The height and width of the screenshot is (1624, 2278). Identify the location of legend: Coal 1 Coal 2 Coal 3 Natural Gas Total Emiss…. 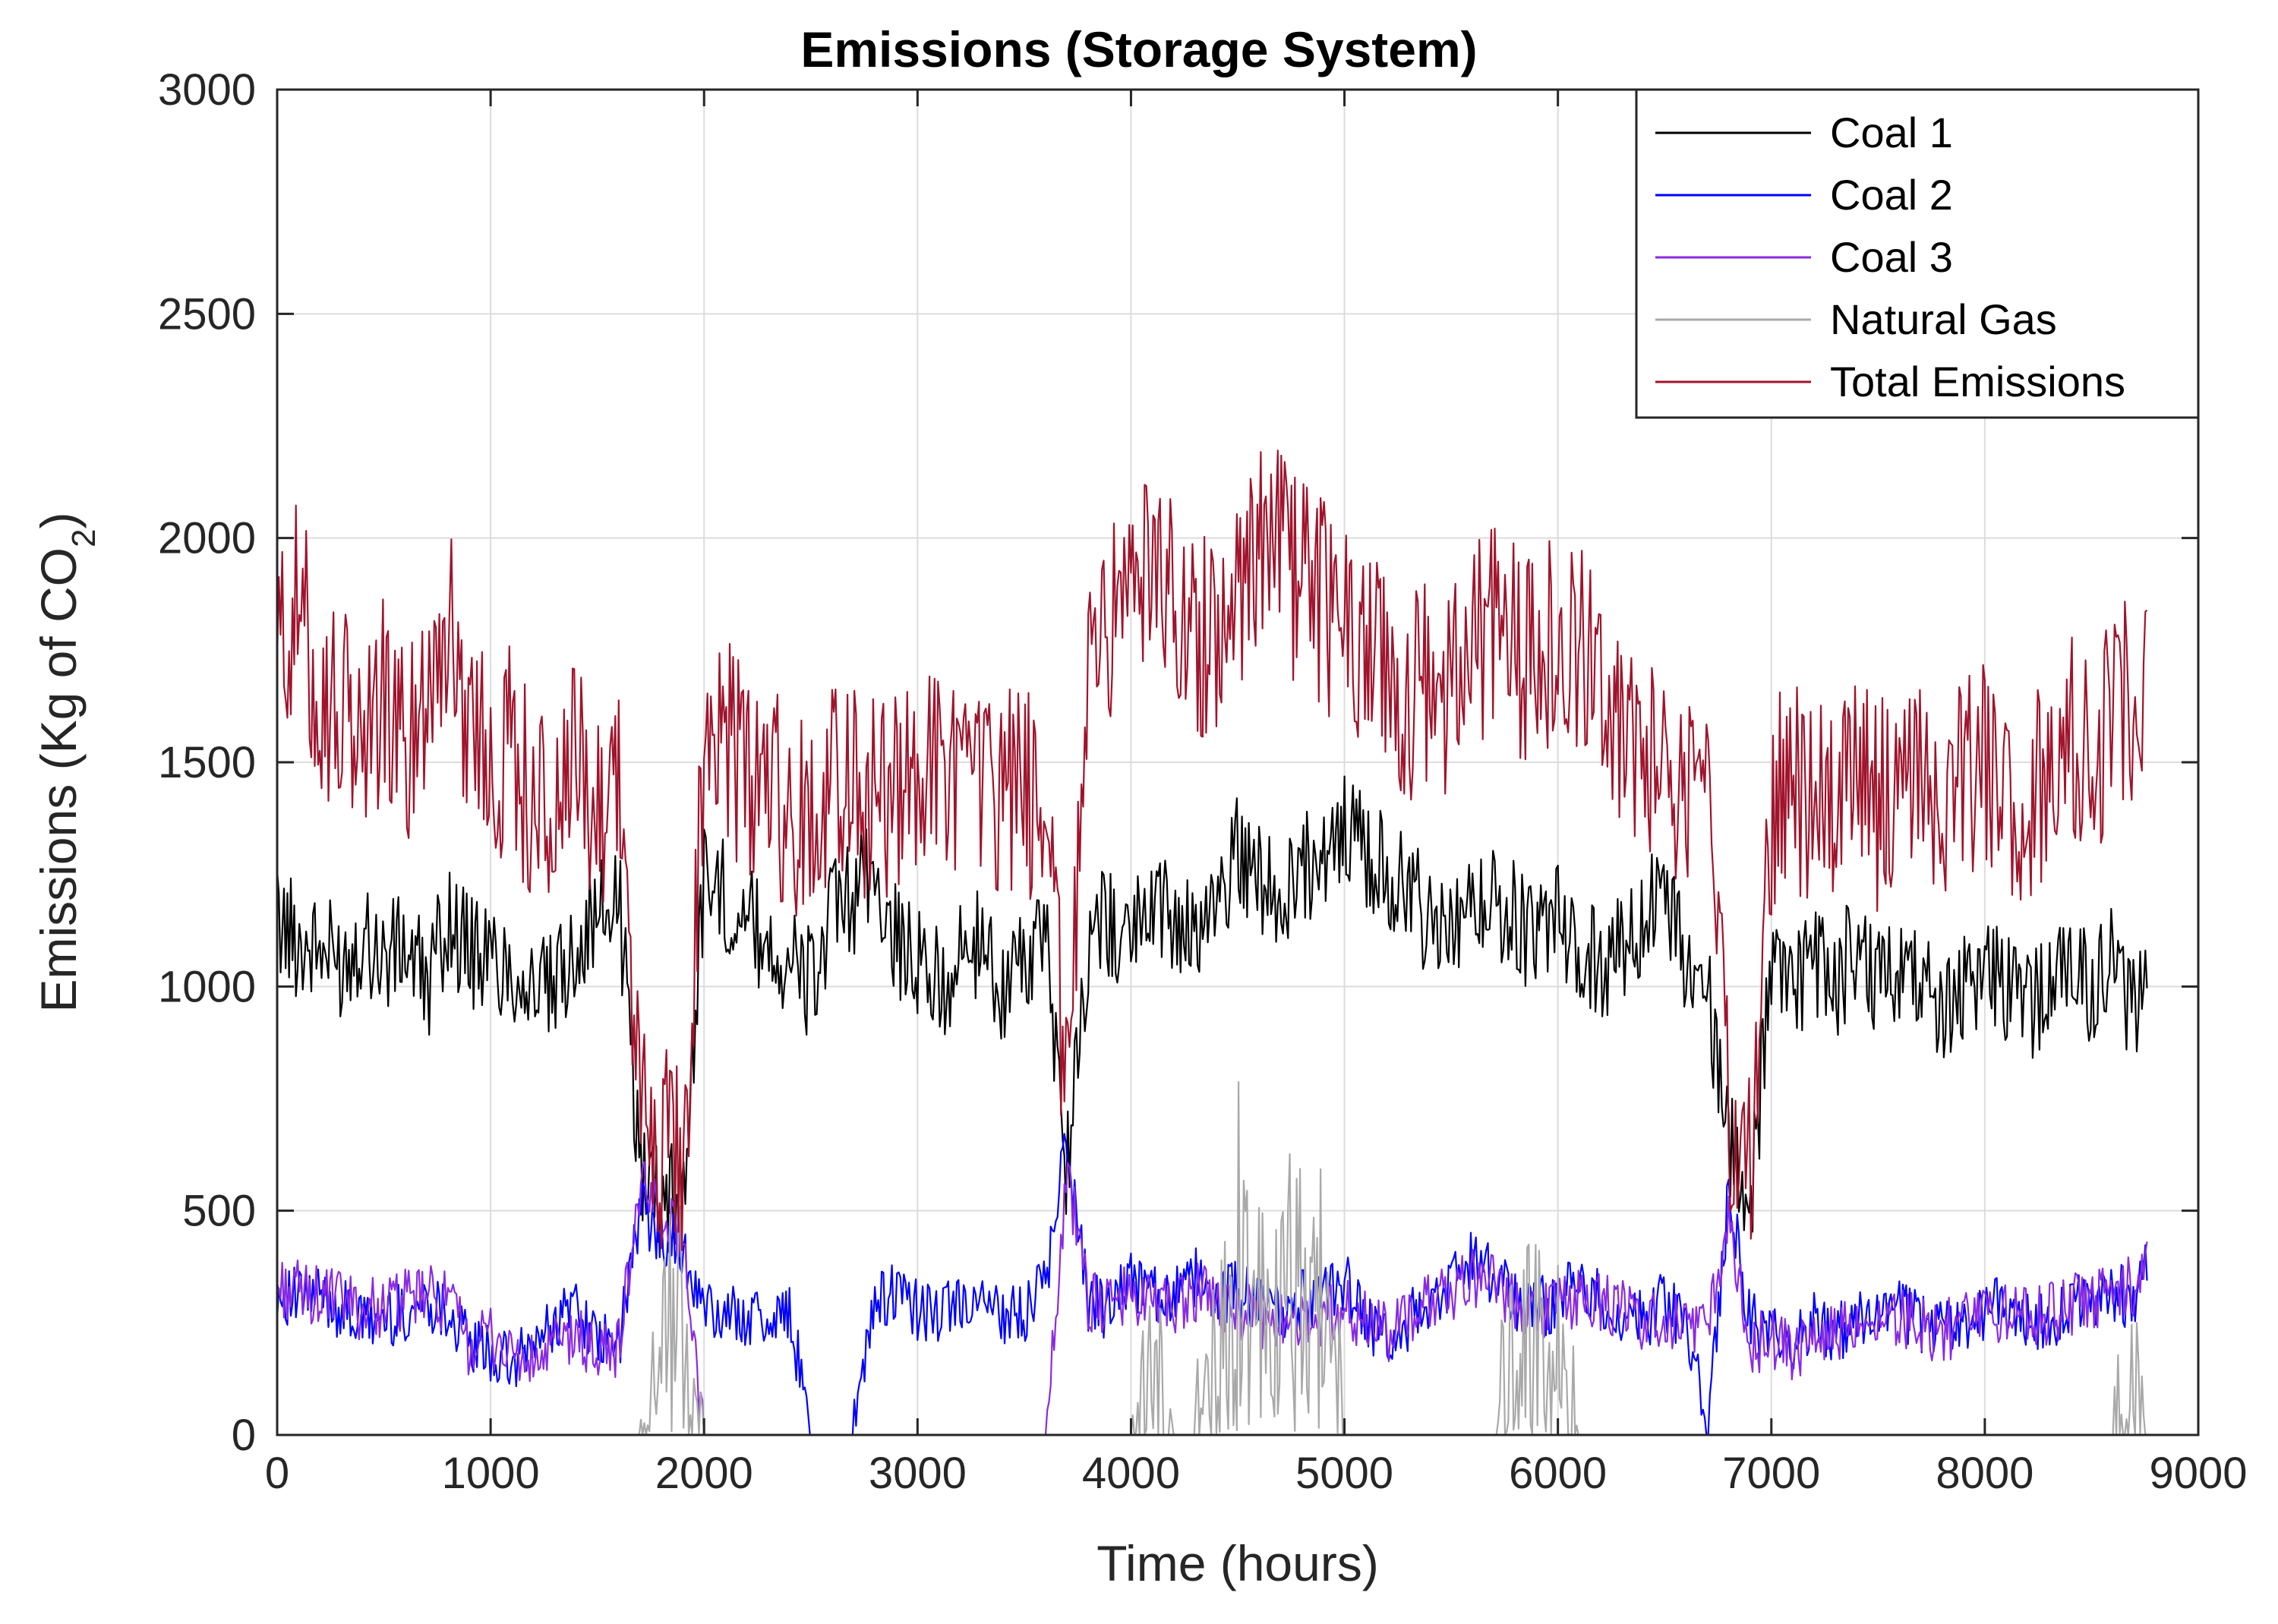
(1917, 253).